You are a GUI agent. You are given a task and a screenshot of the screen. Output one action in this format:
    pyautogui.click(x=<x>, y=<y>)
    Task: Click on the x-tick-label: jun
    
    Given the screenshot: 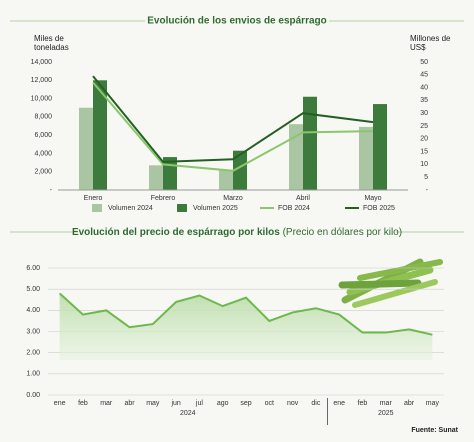 What is the action you would take?
    pyautogui.click(x=175, y=403)
    